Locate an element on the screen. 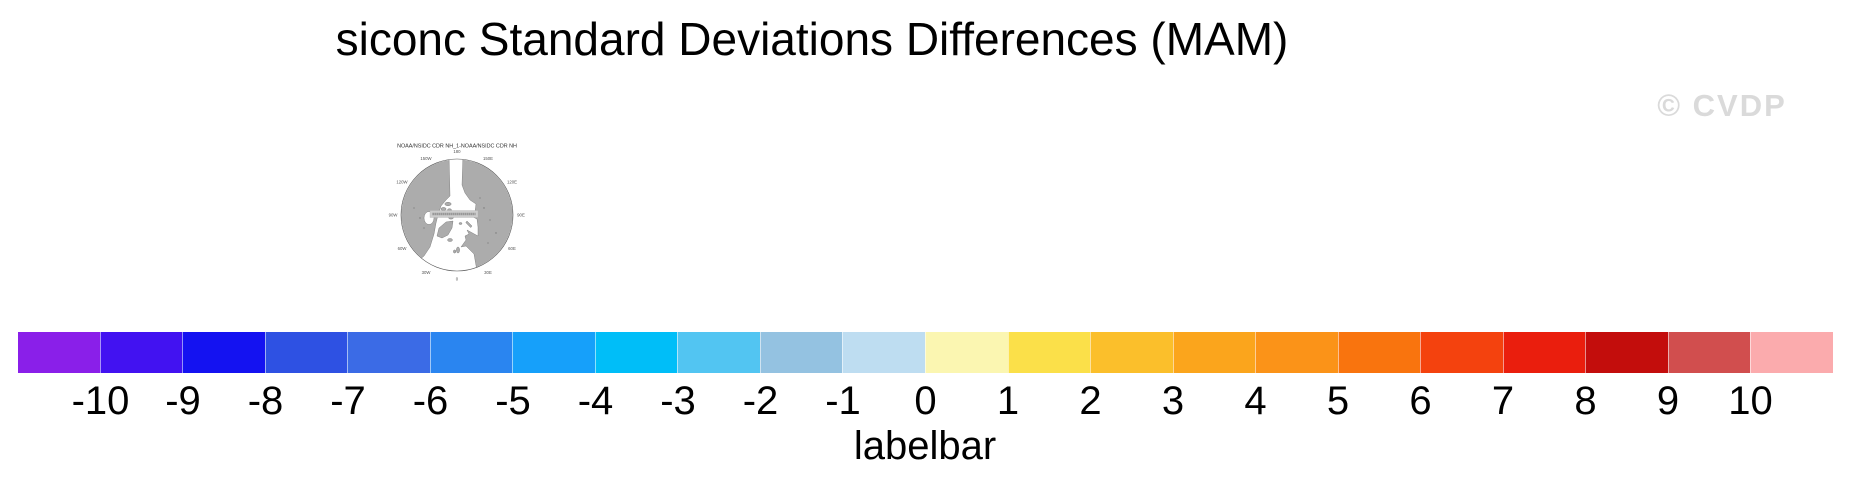  colorbar-tick-label: -9 is located at coordinates (183, 401).